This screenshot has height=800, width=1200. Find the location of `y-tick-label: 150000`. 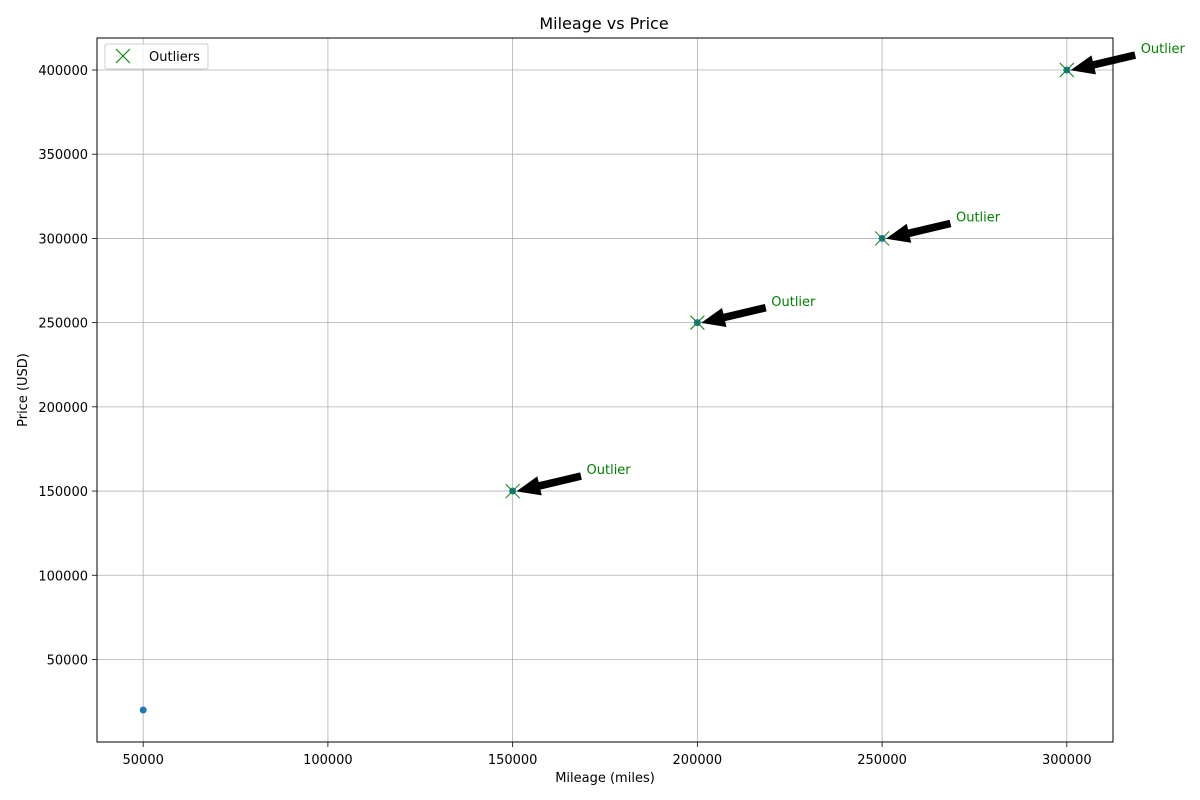

y-tick-label: 150000 is located at coordinates (63, 492).